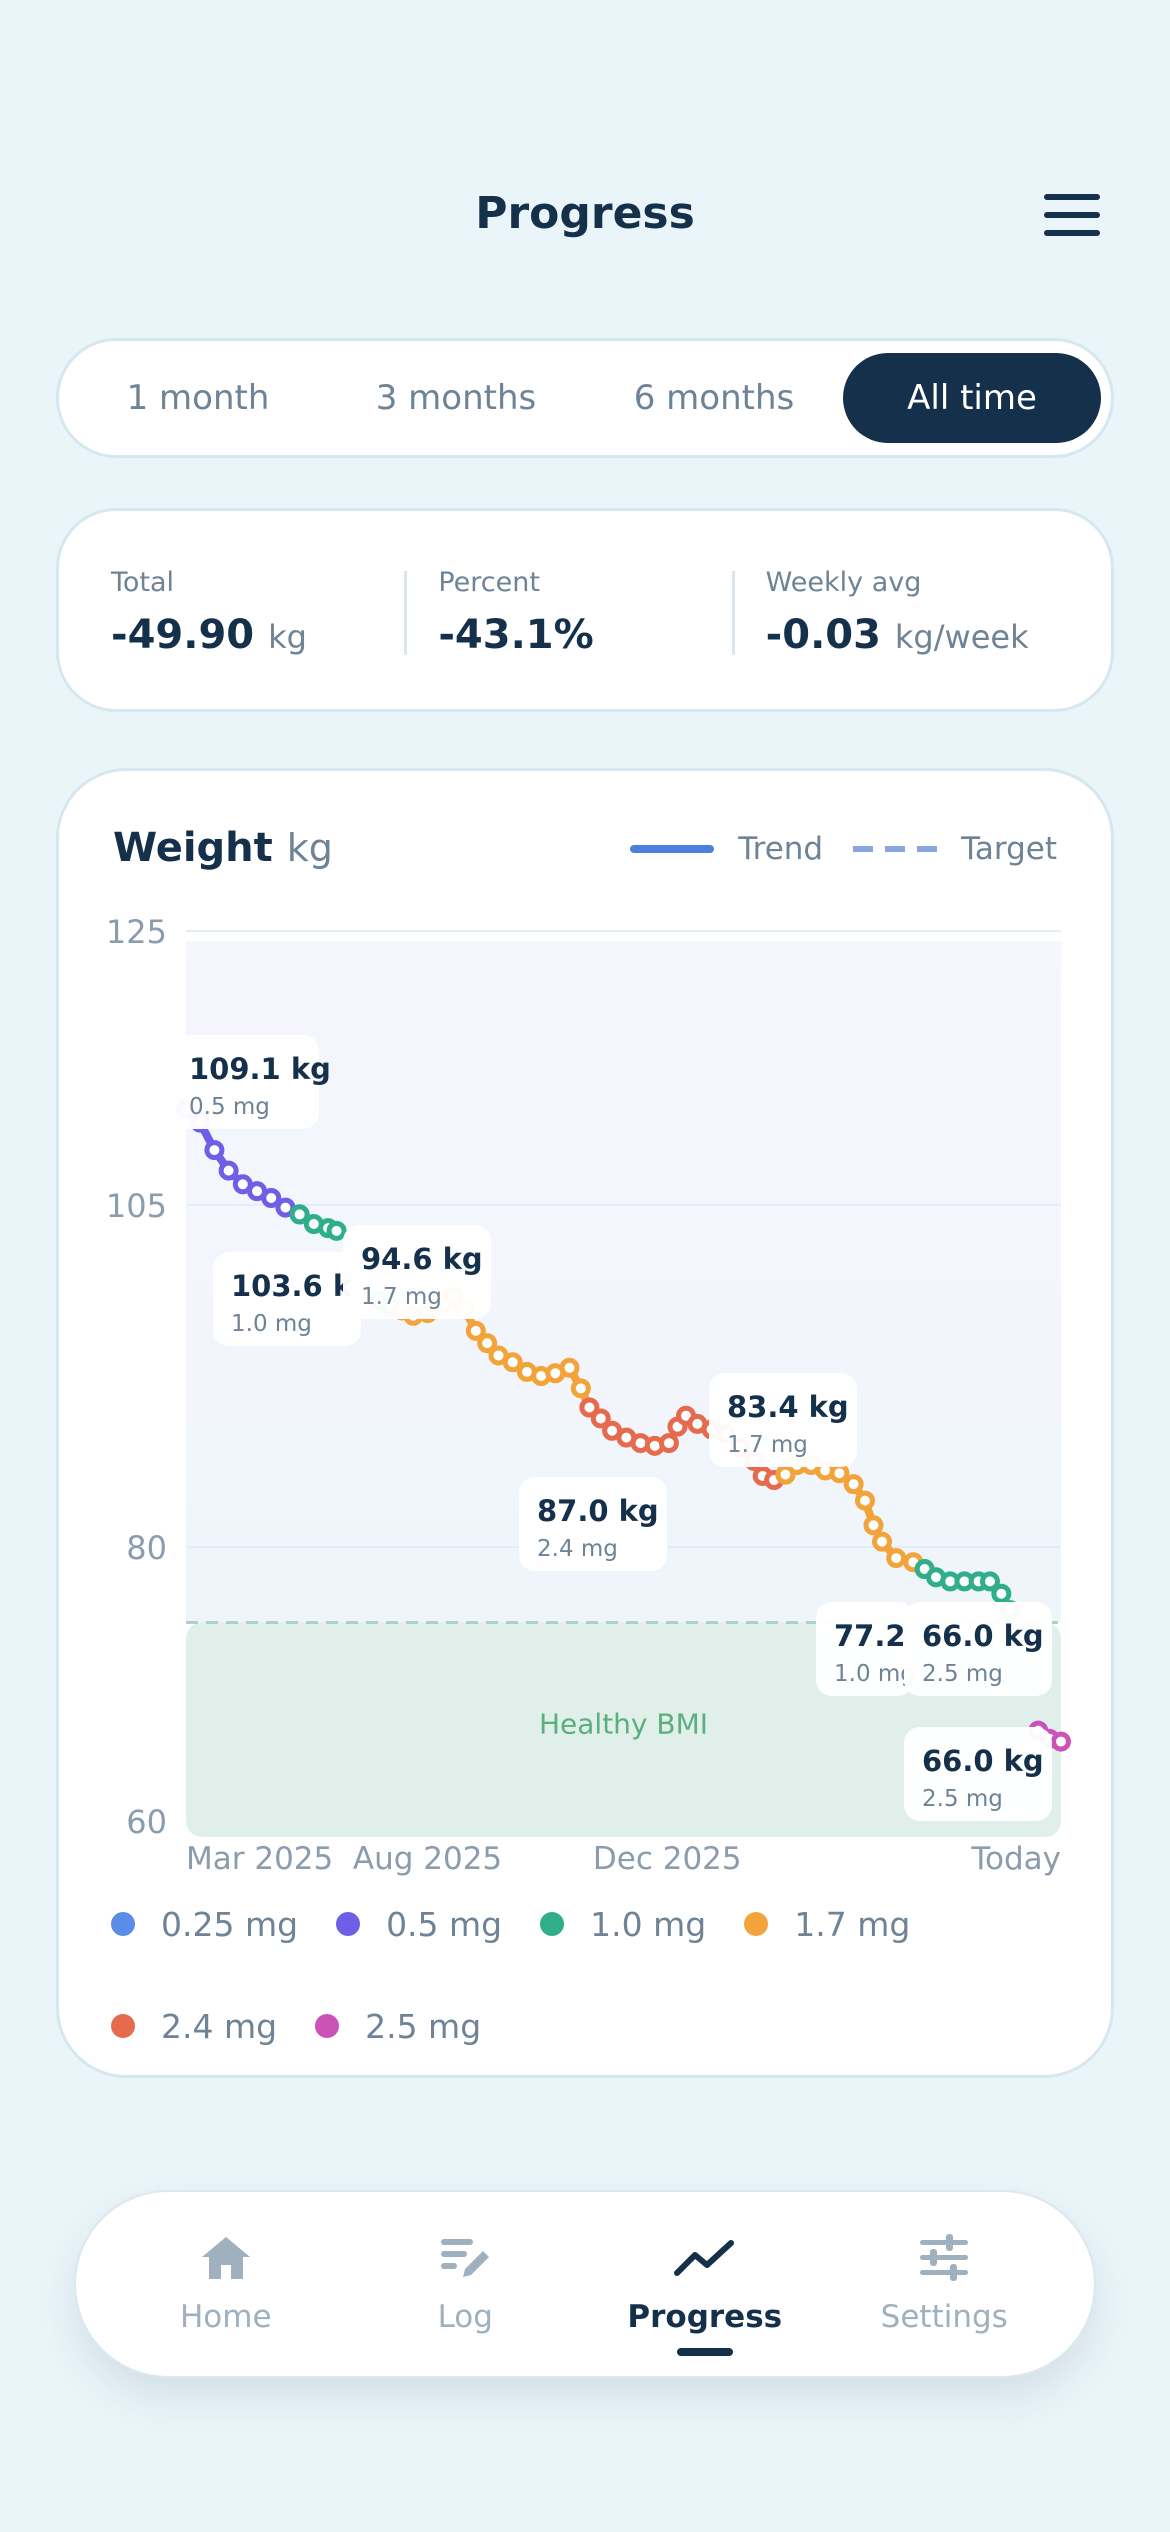  What do you see at coordinates (843, 582) in the screenshot?
I see `stat-weekly-label: Weekly avg` at bounding box center [843, 582].